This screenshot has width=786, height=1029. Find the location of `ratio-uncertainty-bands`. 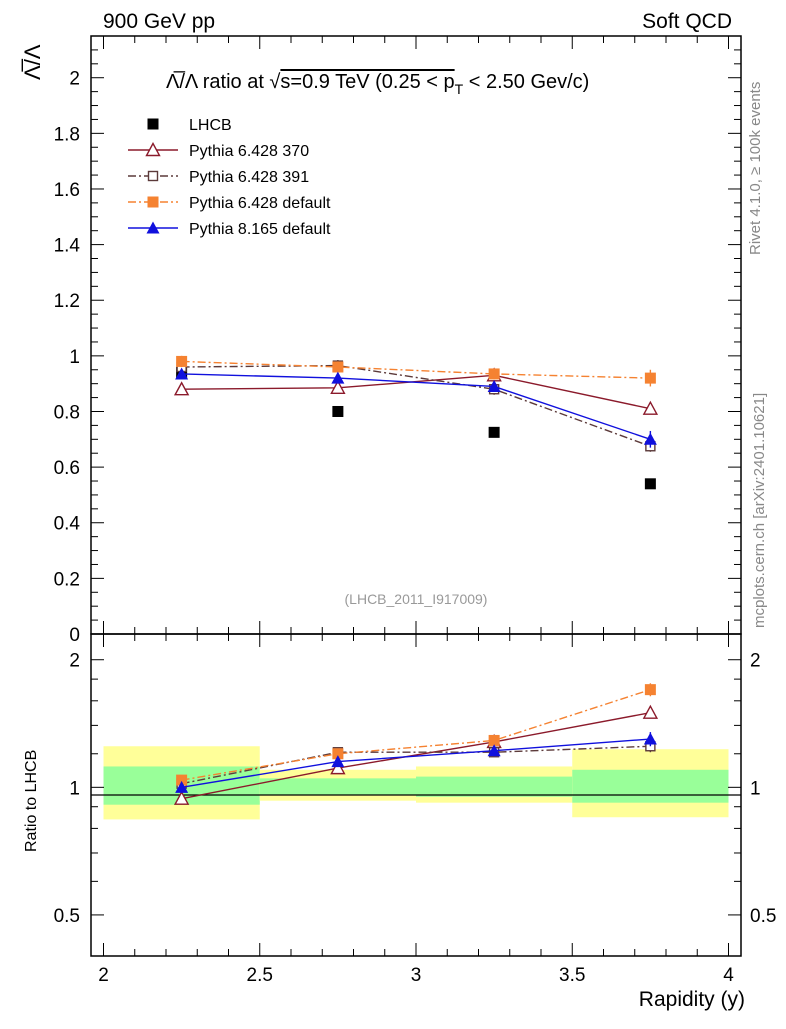

ratio-uncertainty-bands is located at coordinates (416, 783).